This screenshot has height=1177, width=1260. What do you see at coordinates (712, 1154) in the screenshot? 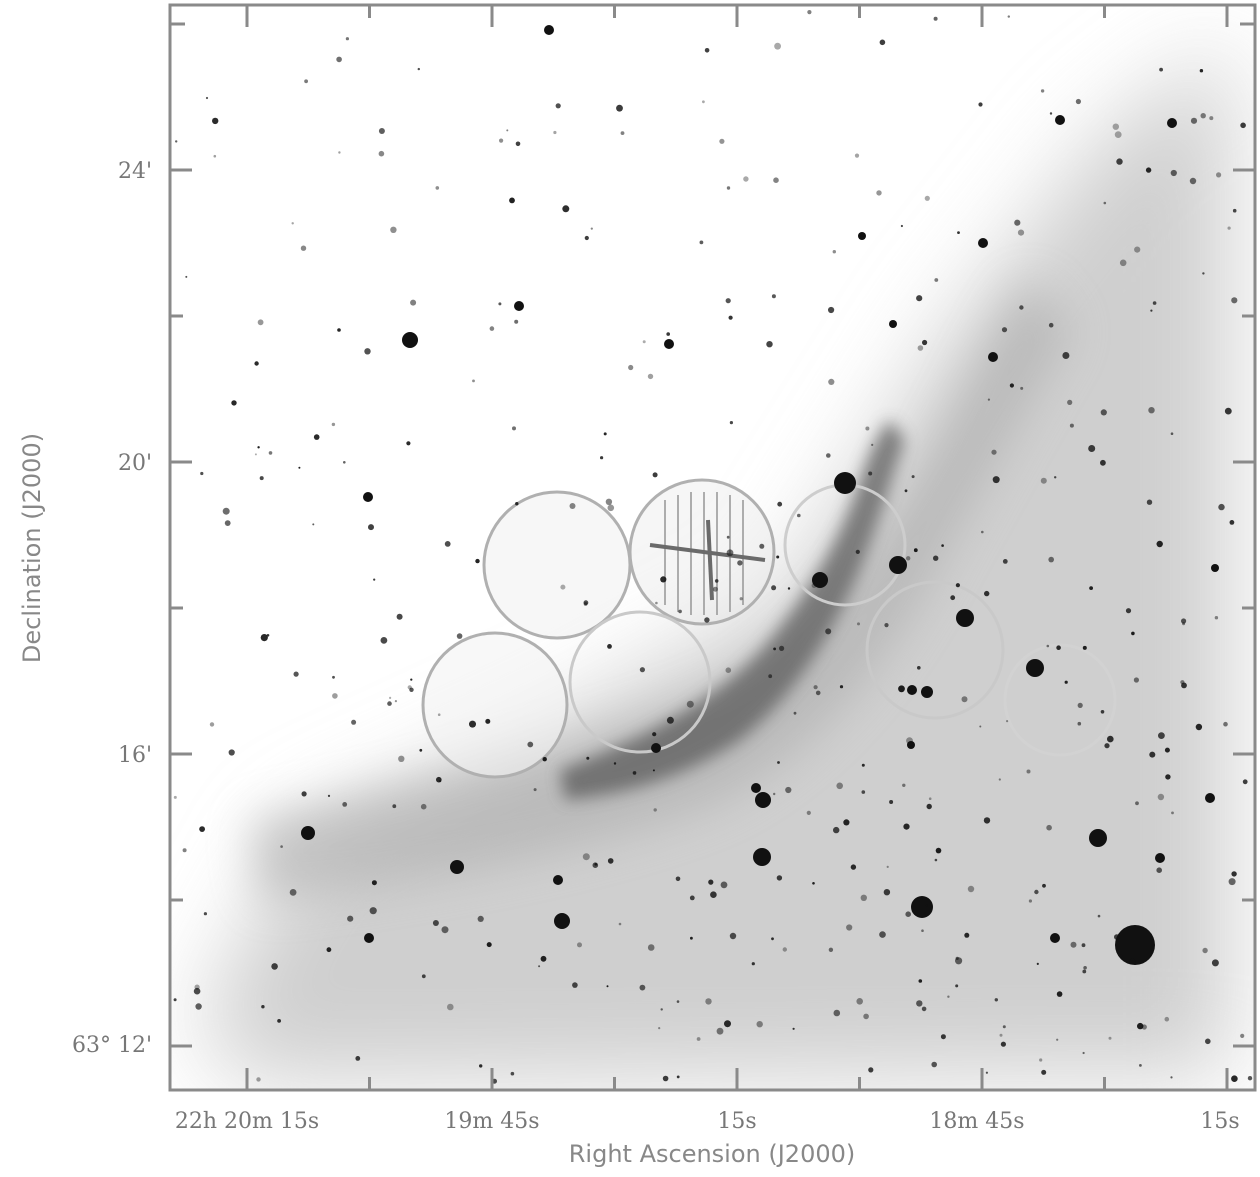
I see `x-axis-title: Right Ascension (J2000)` at bounding box center [712, 1154].